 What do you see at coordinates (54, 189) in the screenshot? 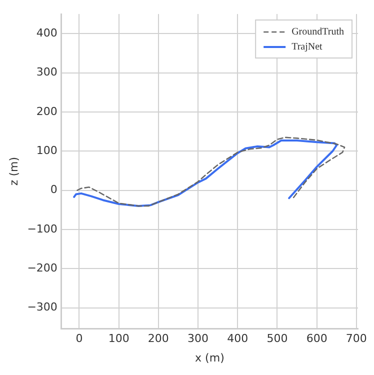
I see `y-tick-label: 0` at bounding box center [54, 189].